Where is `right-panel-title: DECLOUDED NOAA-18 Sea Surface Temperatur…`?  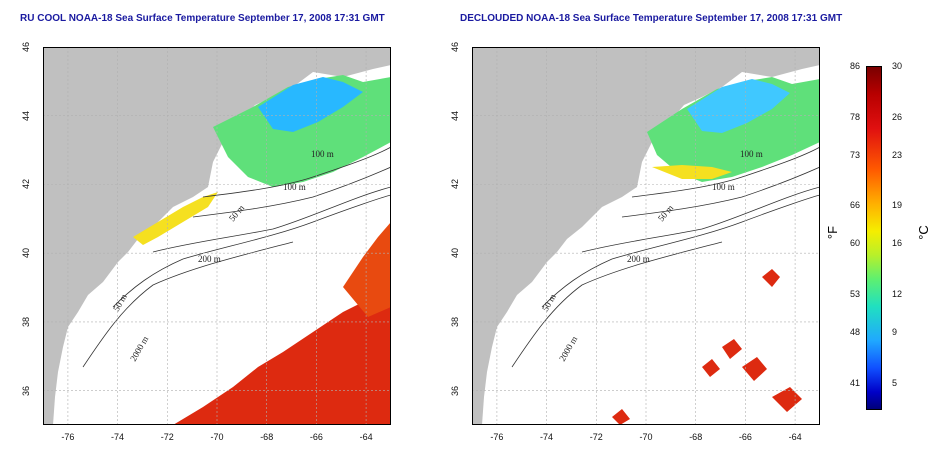 right-panel-title: DECLOUDED NOAA-18 Sea Surface Temperatur… is located at coordinates (651, 18).